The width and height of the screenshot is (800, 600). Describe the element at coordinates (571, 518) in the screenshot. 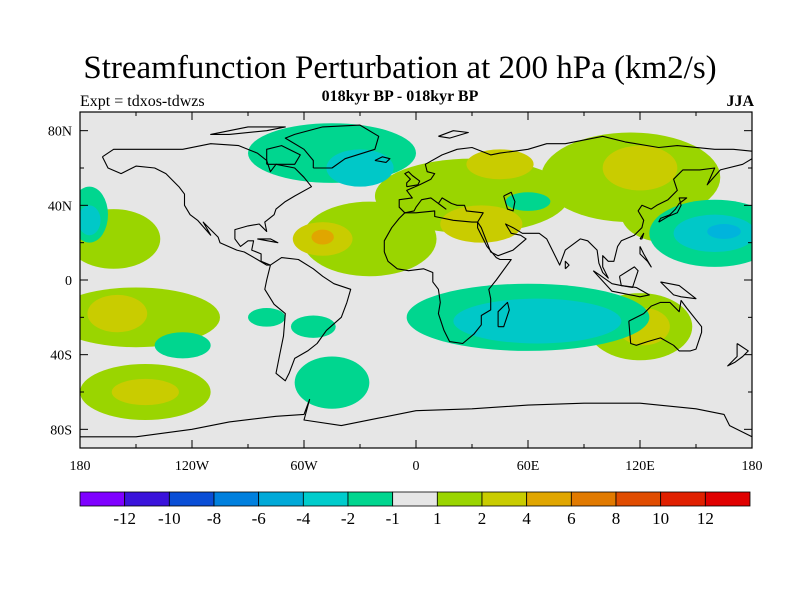

I see `colorbar-label: 6` at that location.